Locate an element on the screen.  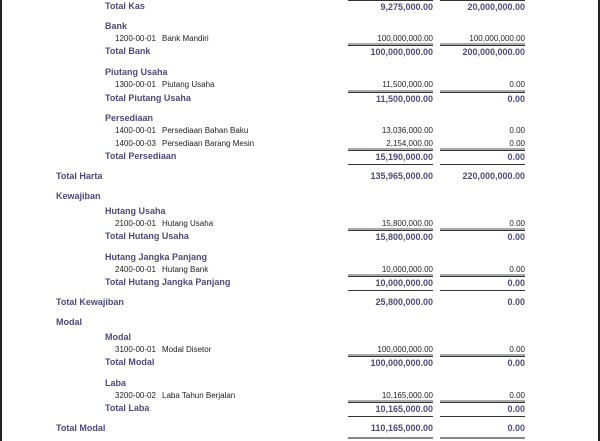
group-heading: Laba is located at coordinates (300, 383).